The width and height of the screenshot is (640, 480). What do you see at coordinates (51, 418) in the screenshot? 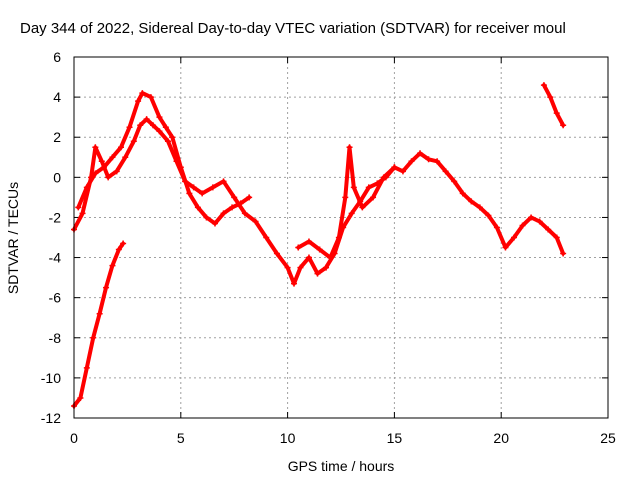
I see `y-tick-label: -12` at bounding box center [51, 418].